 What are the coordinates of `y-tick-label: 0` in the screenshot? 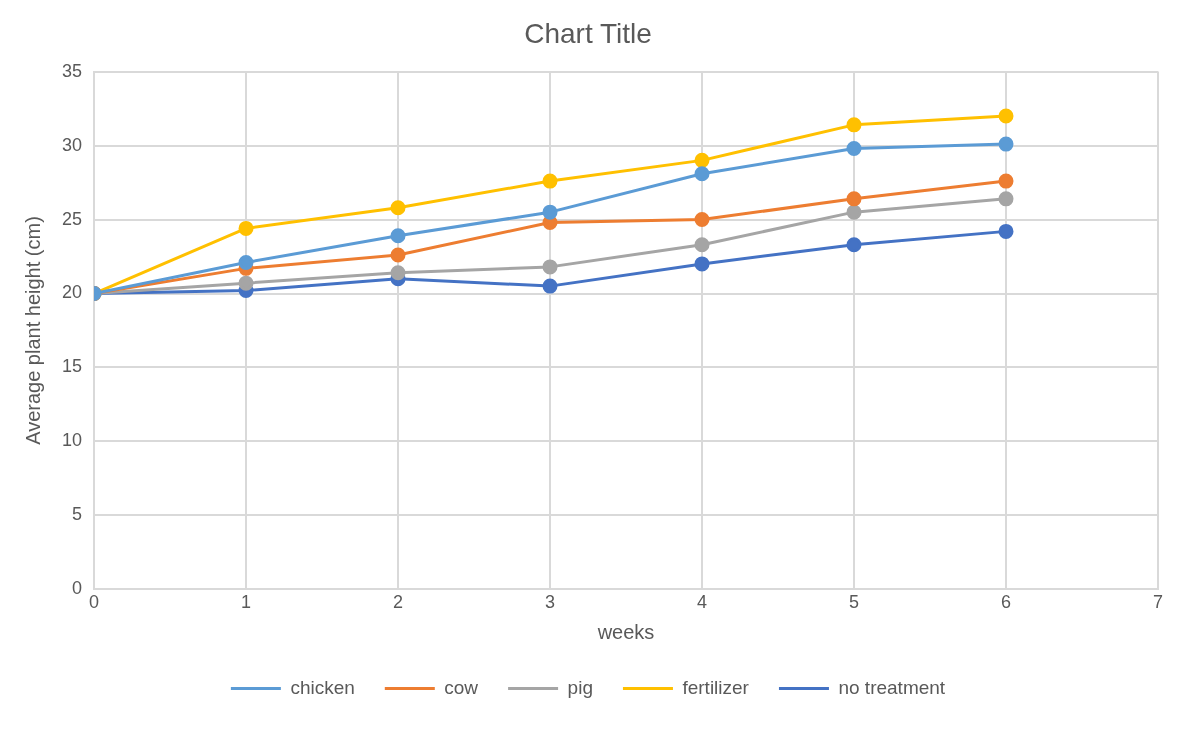 It's located at (77, 588).